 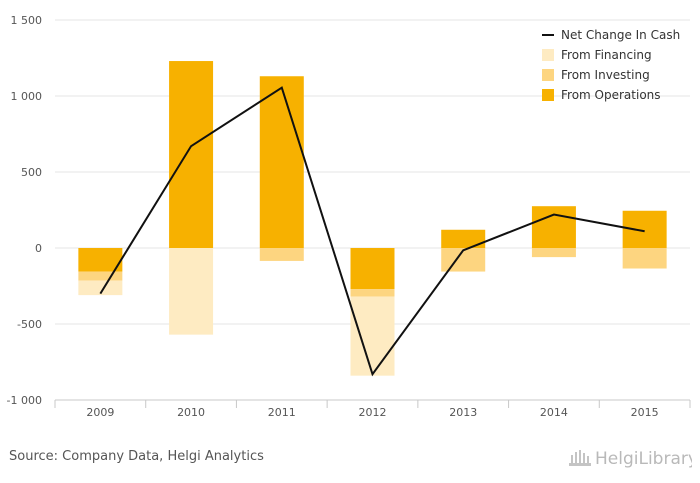 I want to click on x-tick-label: 2009, so click(x=100, y=412).